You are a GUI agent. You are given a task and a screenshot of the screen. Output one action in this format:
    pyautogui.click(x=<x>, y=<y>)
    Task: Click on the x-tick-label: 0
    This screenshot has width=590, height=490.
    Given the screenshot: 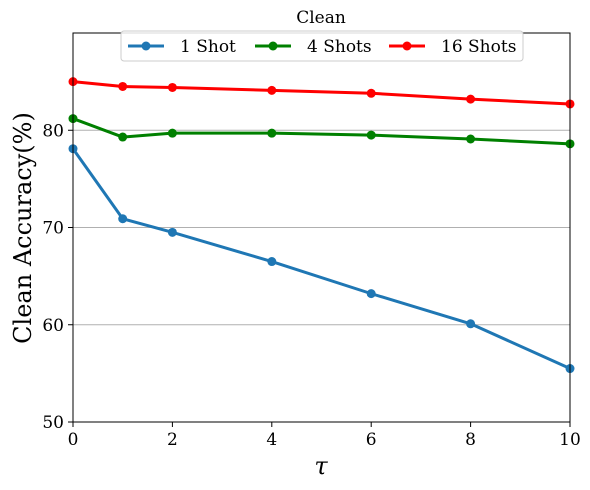 What is the action you would take?
    pyautogui.click(x=73, y=440)
    